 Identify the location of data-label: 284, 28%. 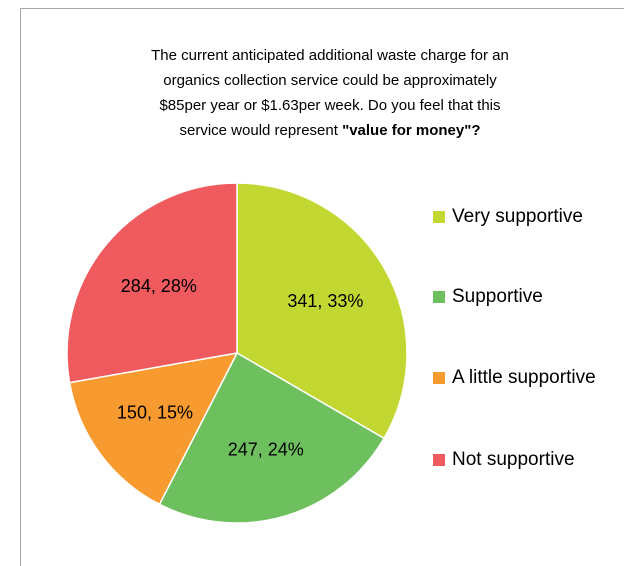
(159, 286).